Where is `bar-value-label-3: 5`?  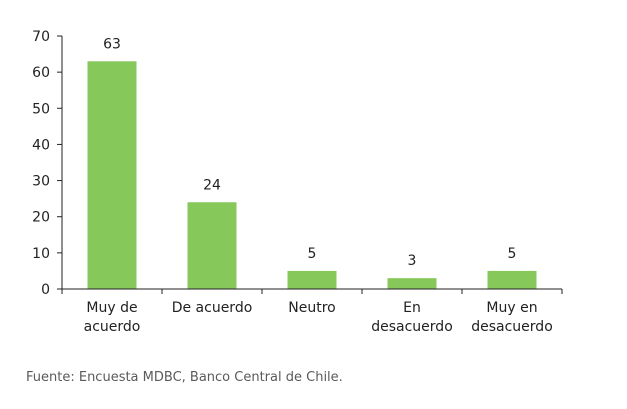 bar-value-label-3: 5 is located at coordinates (312, 254).